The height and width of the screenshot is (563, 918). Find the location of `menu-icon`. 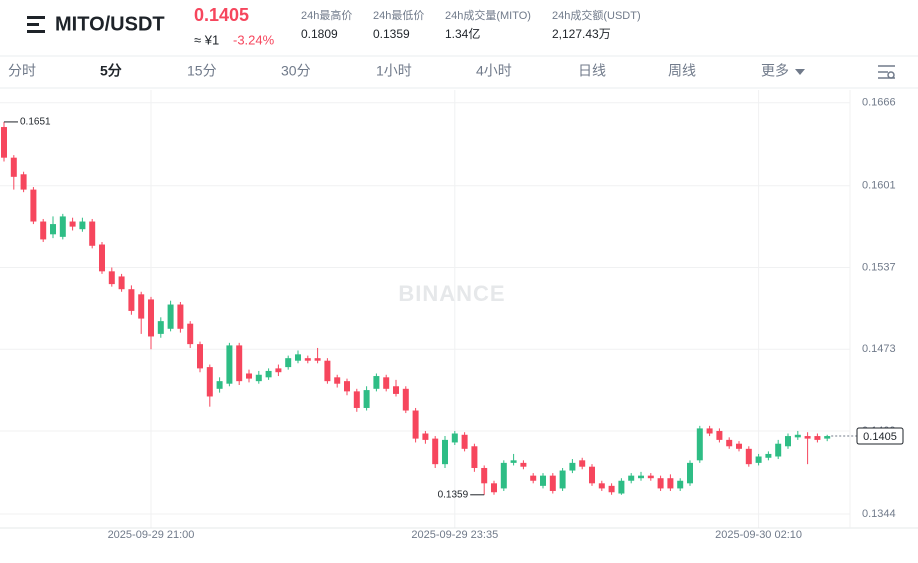

menu-icon is located at coordinates (36, 24).